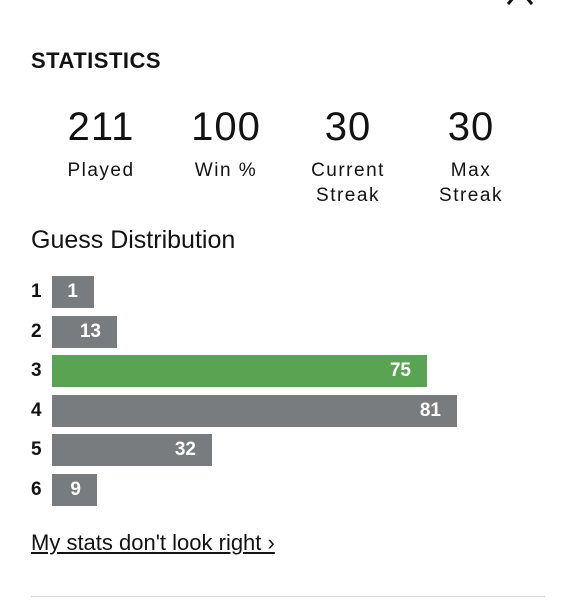 The width and height of the screenshot is (564, 600). I want to click on stat-label: Win %, so click(226, 170).